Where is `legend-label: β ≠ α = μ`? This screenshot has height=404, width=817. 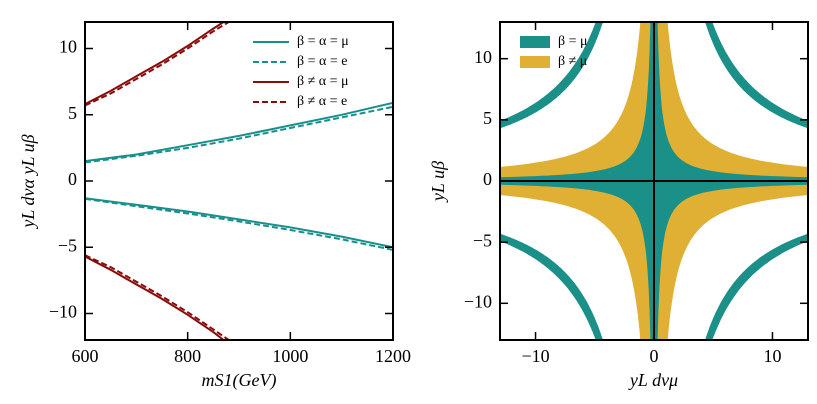
legend-label: β ≠ α = μ is located at coordinates (323, 81).